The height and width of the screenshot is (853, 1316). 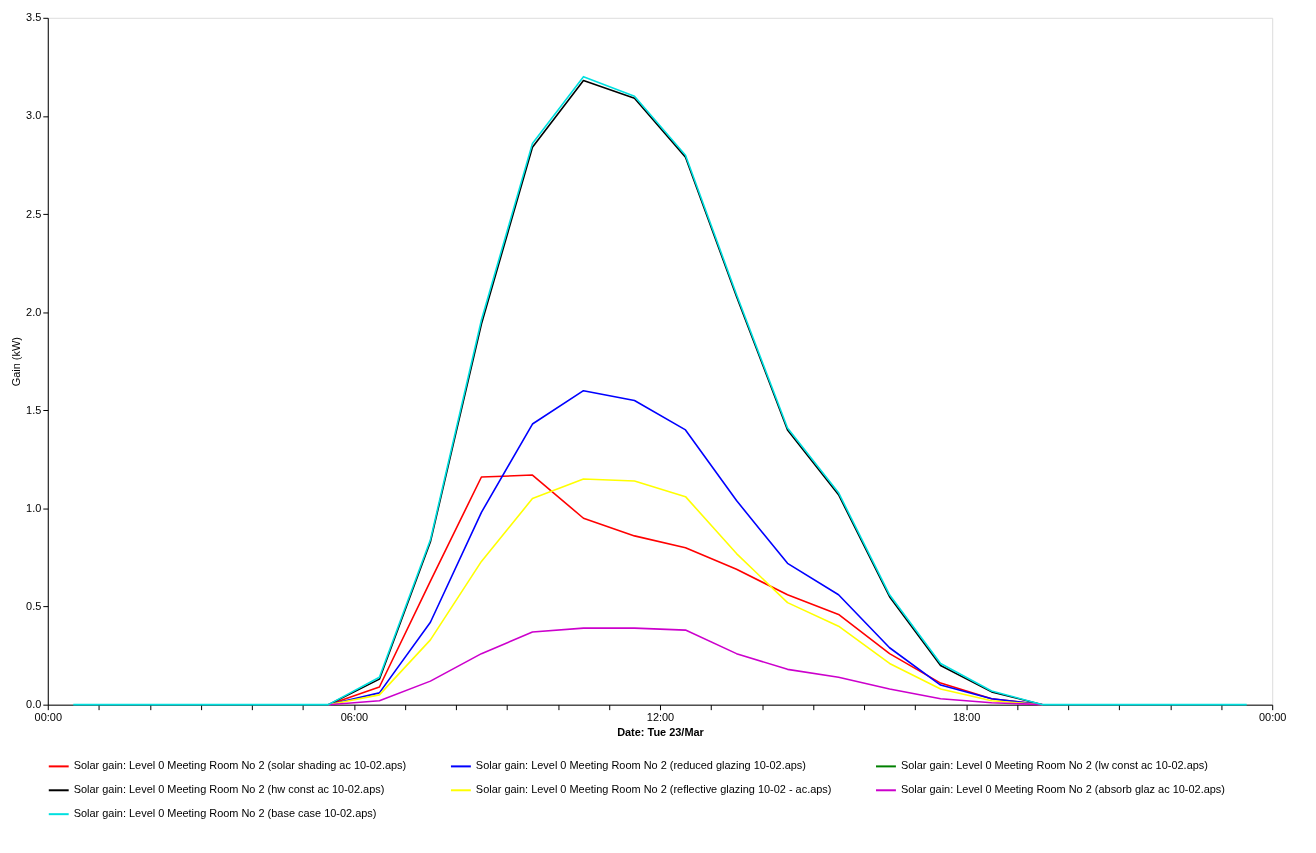 I want to click on y-tick-label: 2.5, so click(x=34, y=213).